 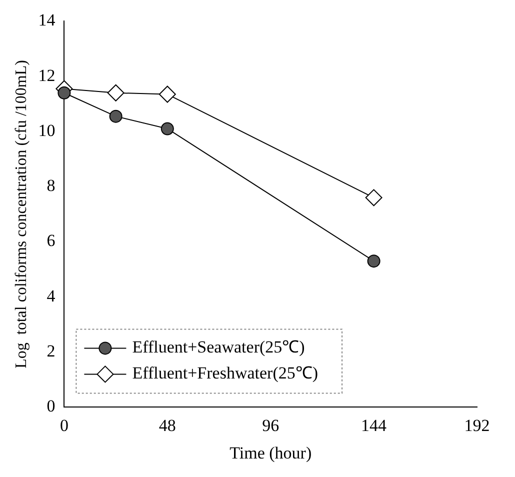 I want to click on y-tick-label: 8, so click(x=51, y=186).